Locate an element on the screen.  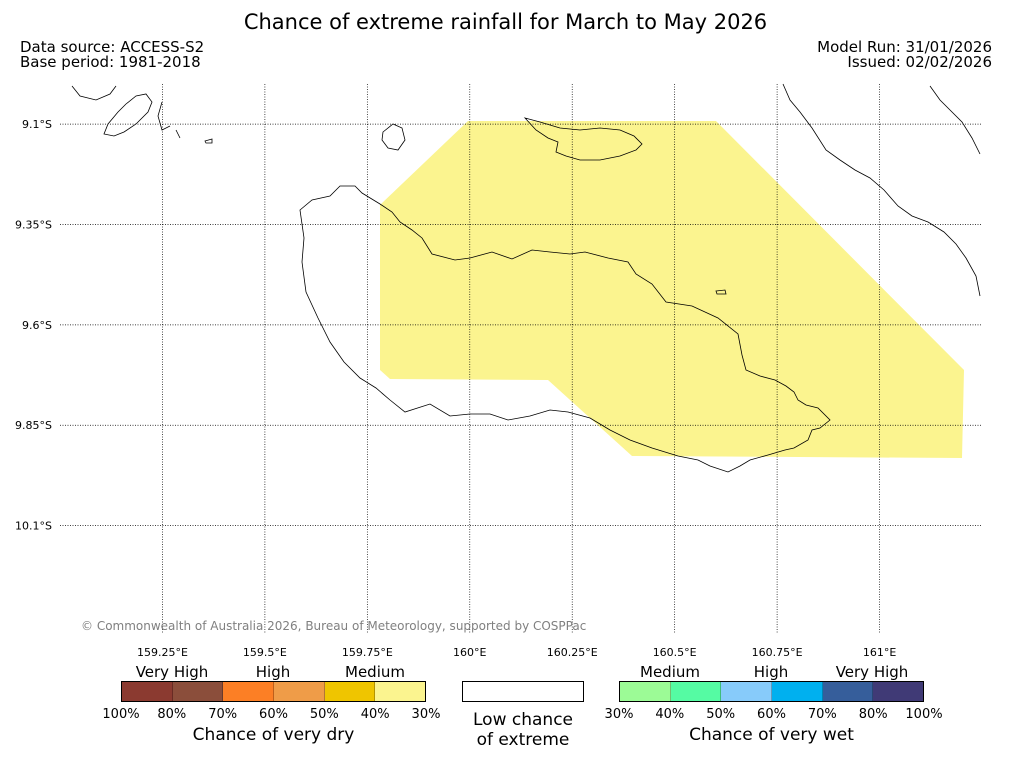
wet-header-medium: Medium is located at coordinates (670, 672).